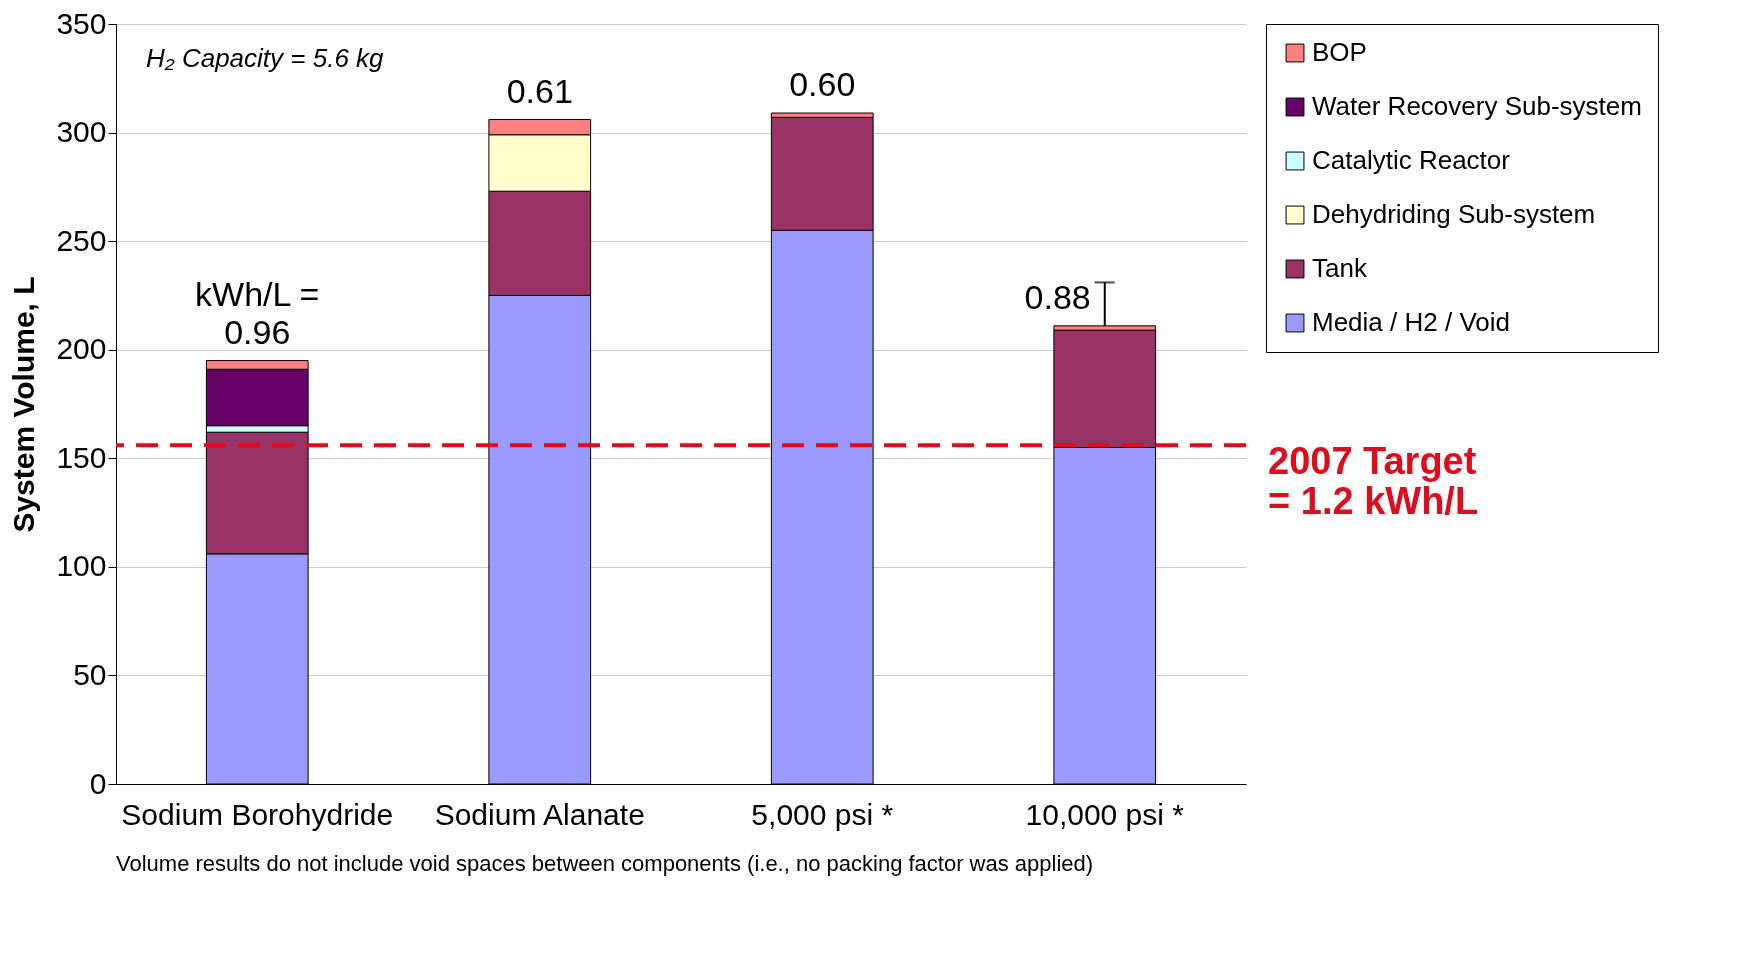 The width and height of the screenshot is (1763, 962). What do you see at coordinates (90, 674) in the screenshot?
I see `y-tick-label: 50` at bounding box center [90, 674].